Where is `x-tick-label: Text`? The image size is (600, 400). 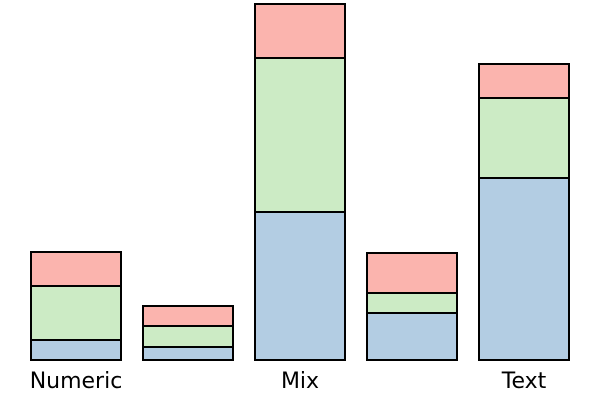
x-tick-label: Text is located at coordinates (524, 381).